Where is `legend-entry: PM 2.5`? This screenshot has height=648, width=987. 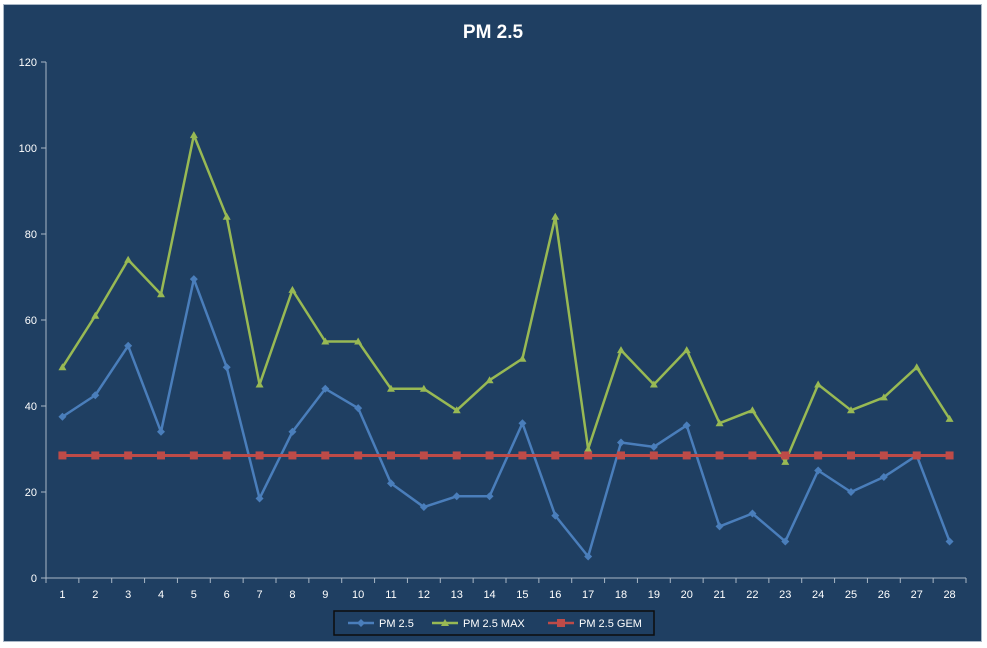 legend-entry: PM 2.5 is located at coordinates (381, 624).